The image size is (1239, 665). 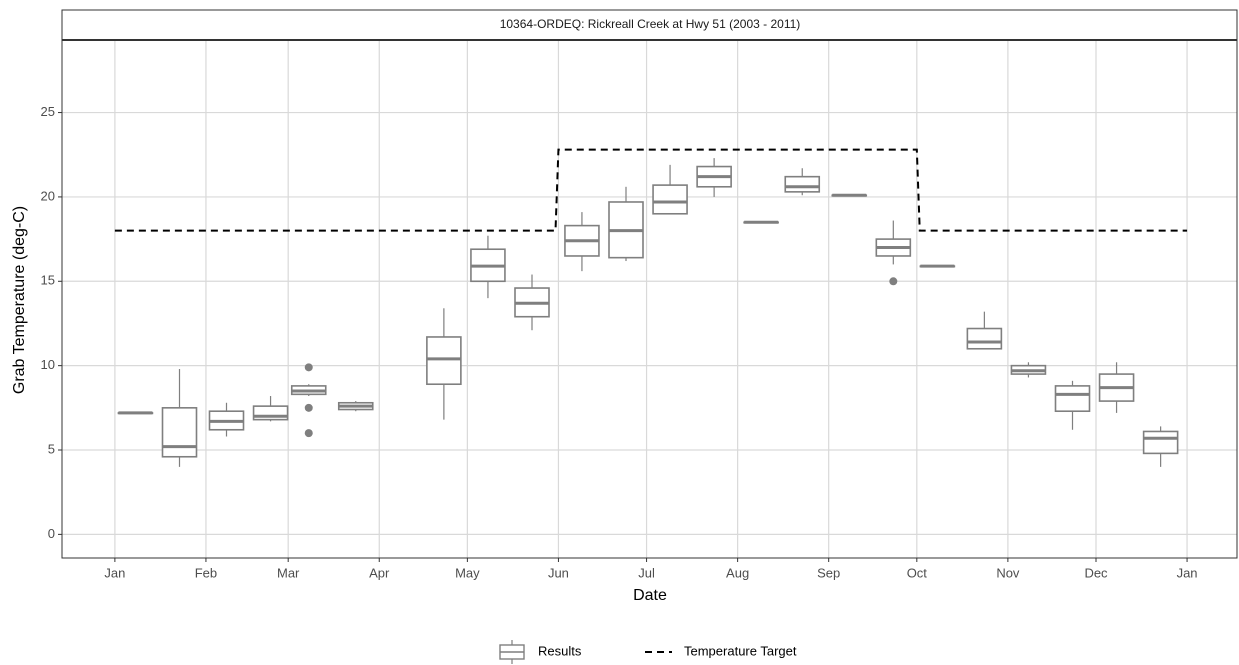 I want to click on x-tick-label: Mar, so click(x=288, y=572).